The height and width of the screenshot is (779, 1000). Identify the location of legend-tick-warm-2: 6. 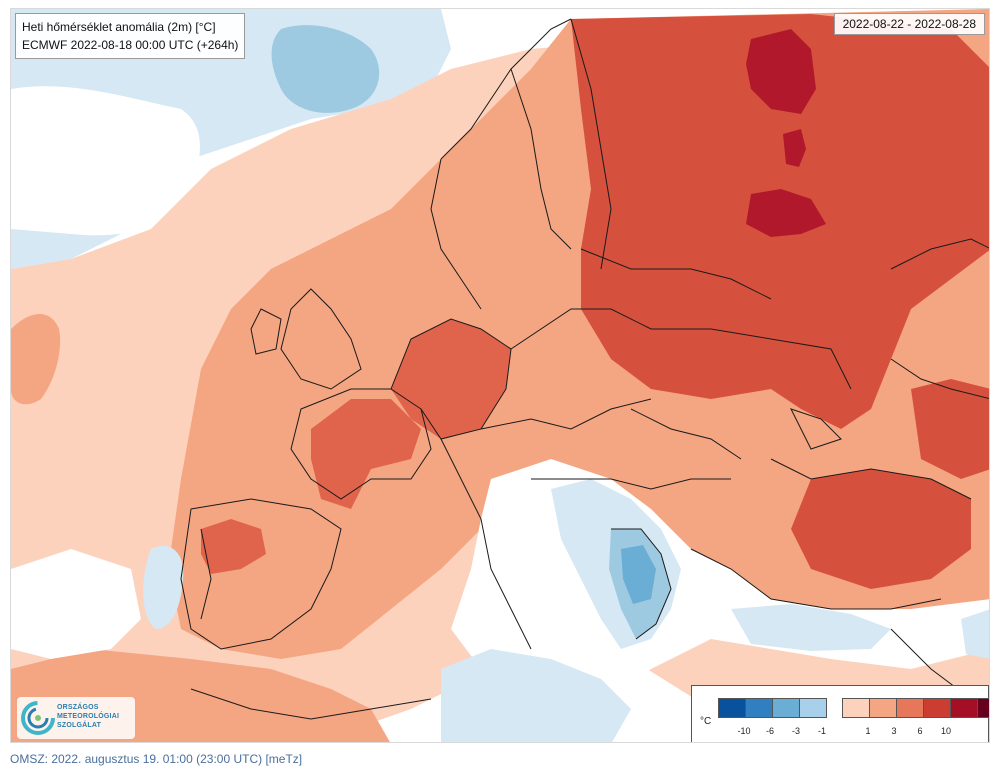
(920, 731).